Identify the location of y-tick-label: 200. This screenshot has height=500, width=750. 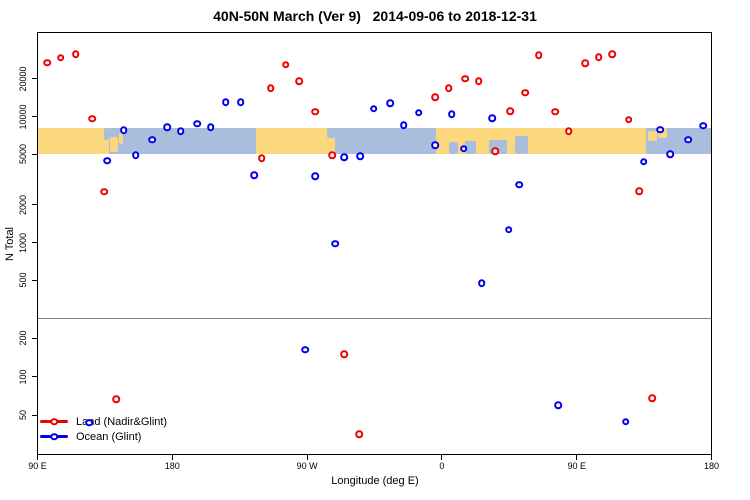
(23, 338).